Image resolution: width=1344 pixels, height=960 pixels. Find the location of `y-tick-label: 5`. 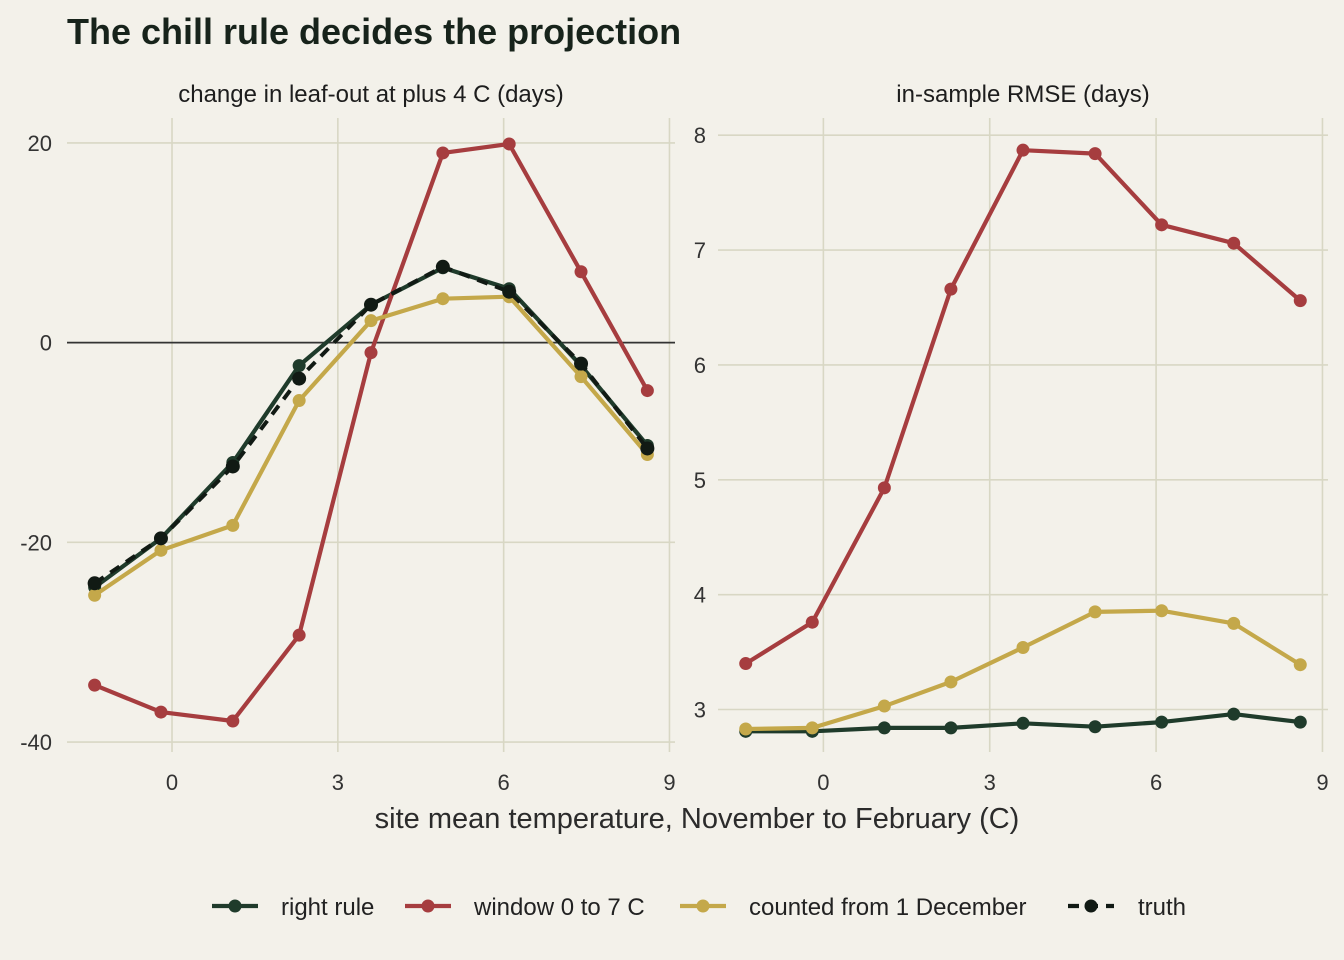

y-tick-label: 5 is located at coordinates (700, 480).